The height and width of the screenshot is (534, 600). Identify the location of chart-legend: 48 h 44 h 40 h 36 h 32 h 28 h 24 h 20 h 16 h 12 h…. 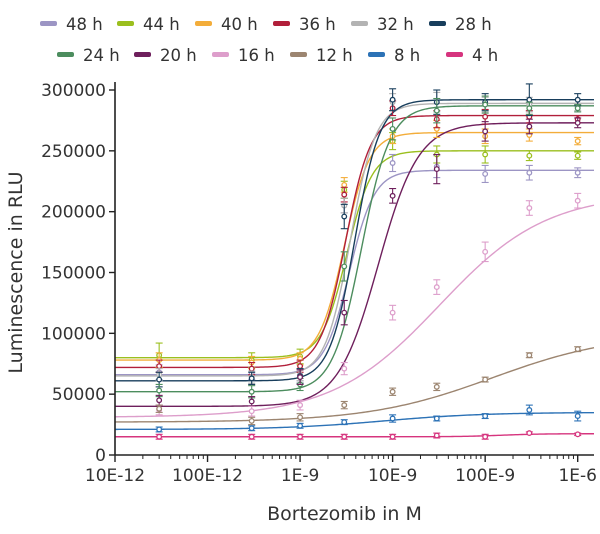
(269, 40).